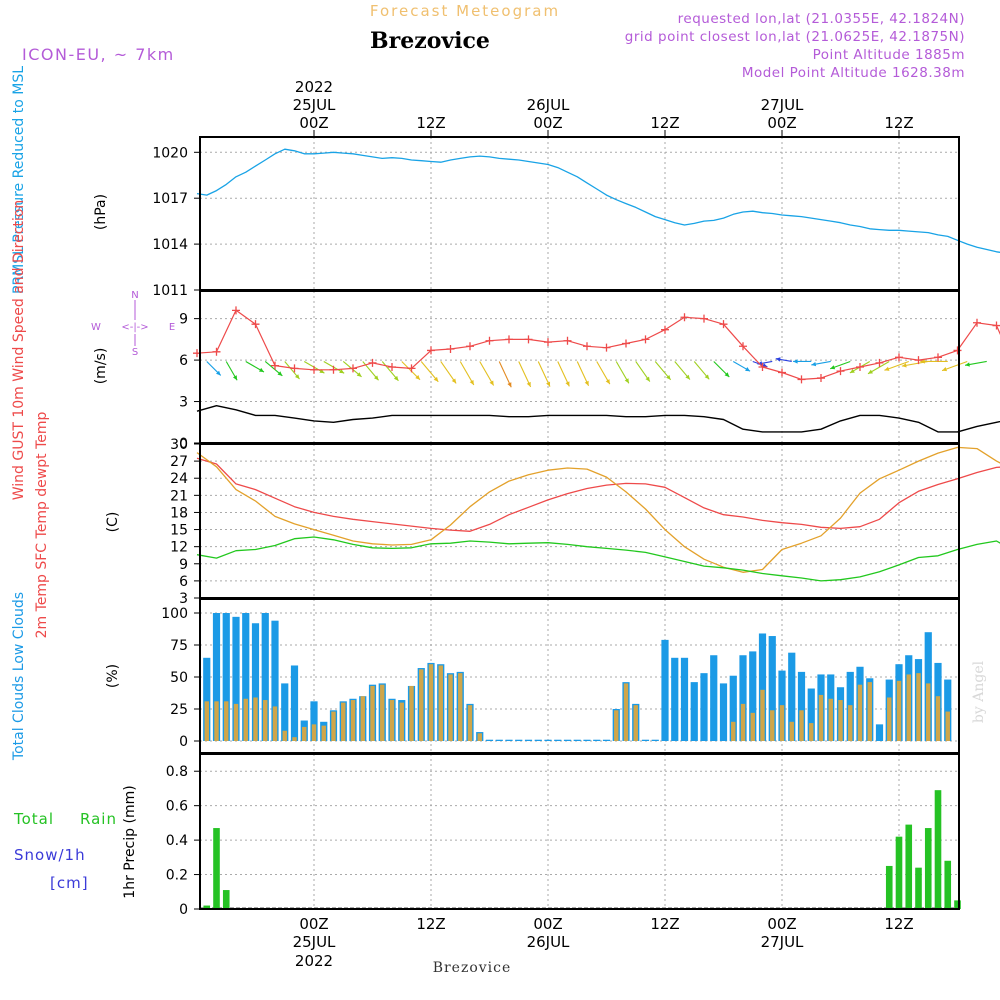 The image size is (1000, 1000). Describe the element at coordinates (179, 646) in the screenshot. I see `y-tick-label: 75` at that location.